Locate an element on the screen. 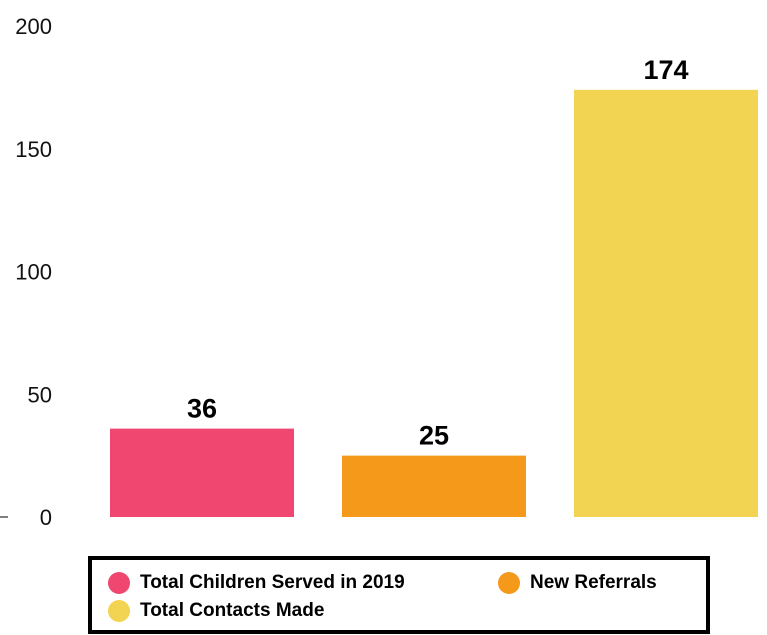  y-tick-label: 150 is located at coordinates (33, 149).